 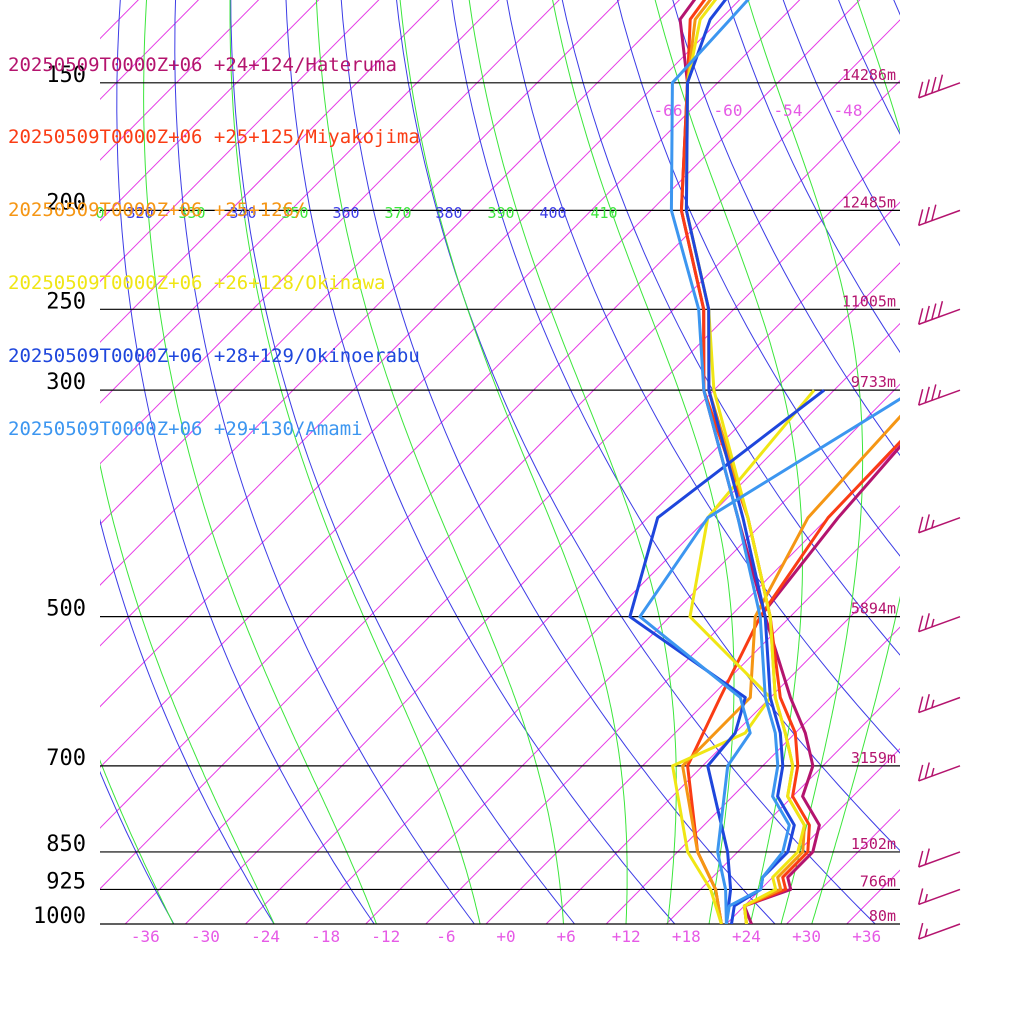 I want to click on legend-item-okinawa: 20250509T0000Z+06 +26+128/Okinawa, so click(x=197, y=283).